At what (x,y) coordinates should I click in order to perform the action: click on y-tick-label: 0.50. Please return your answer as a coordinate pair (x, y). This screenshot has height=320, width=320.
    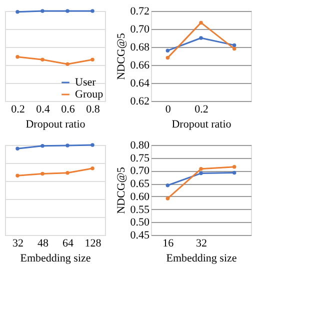
    Looking at the image, I should click on (140, 222).